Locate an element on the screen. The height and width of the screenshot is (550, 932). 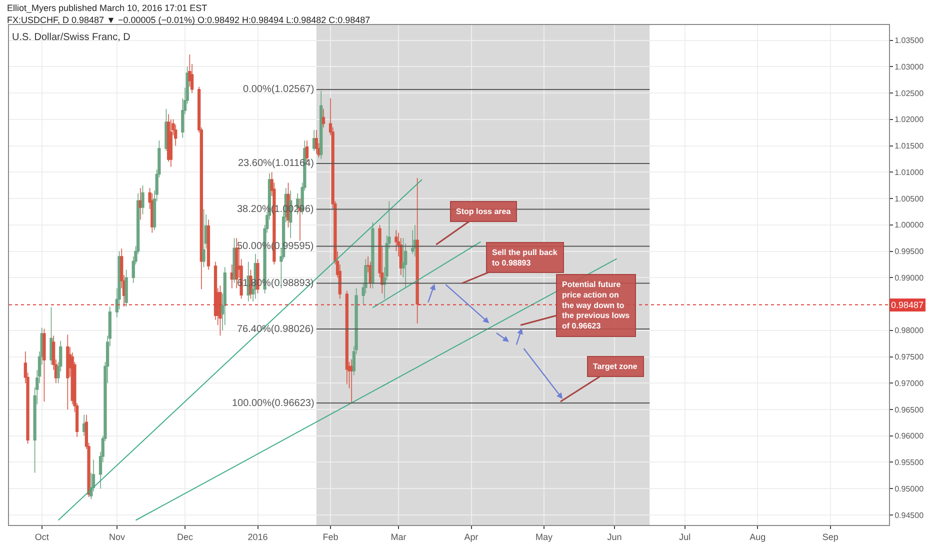
x-tick-label: Oct is located at coordinates (42, 537).